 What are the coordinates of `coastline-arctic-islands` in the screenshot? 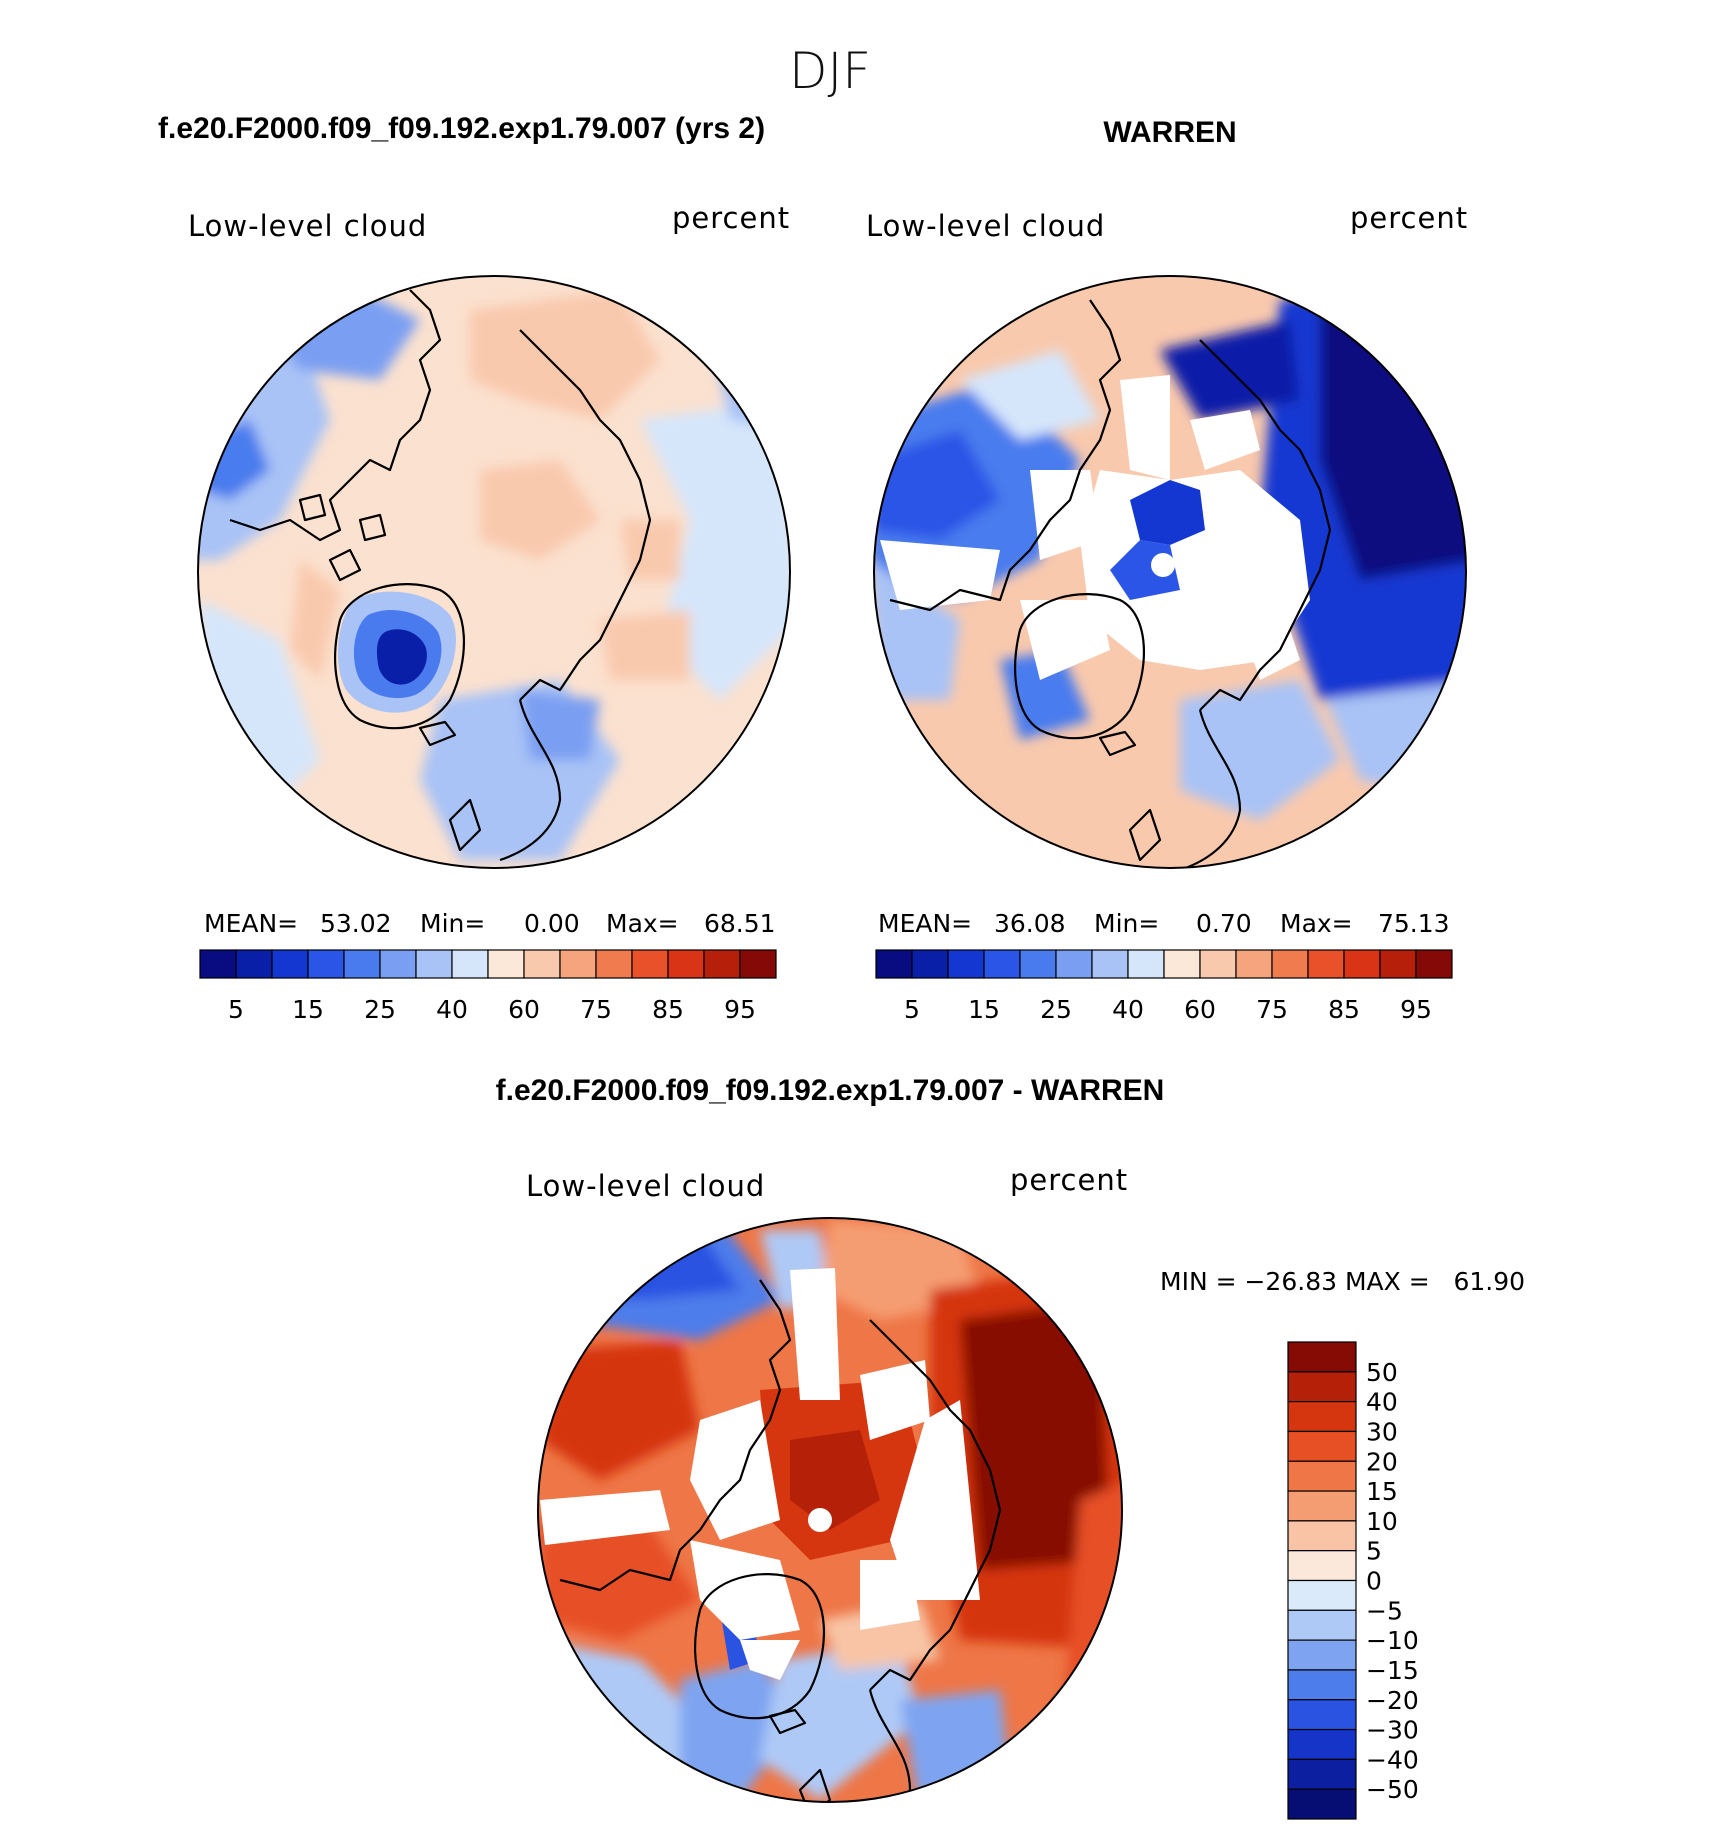 It's located at (342, 537).